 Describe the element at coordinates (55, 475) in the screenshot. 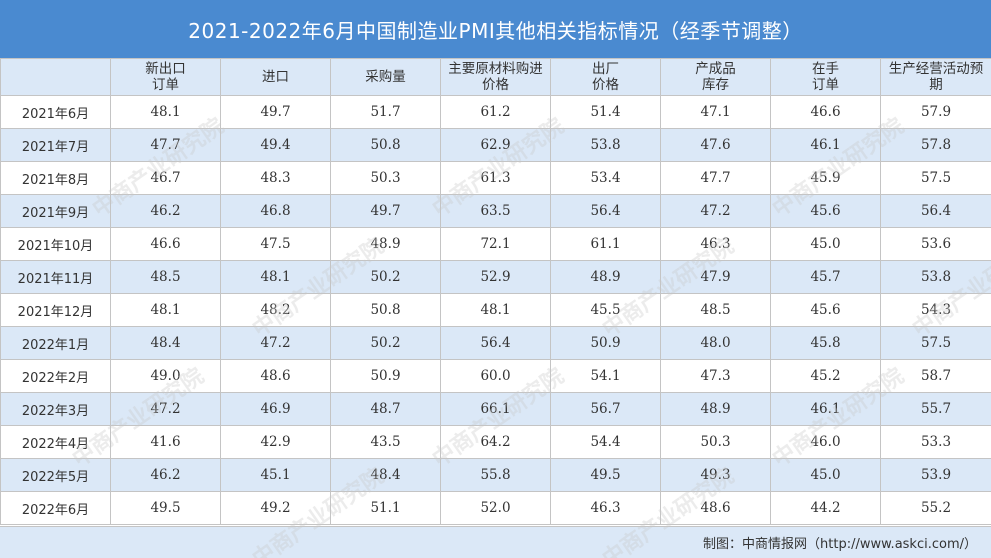

I see `row-label-cell: 2022年5月` at that location.